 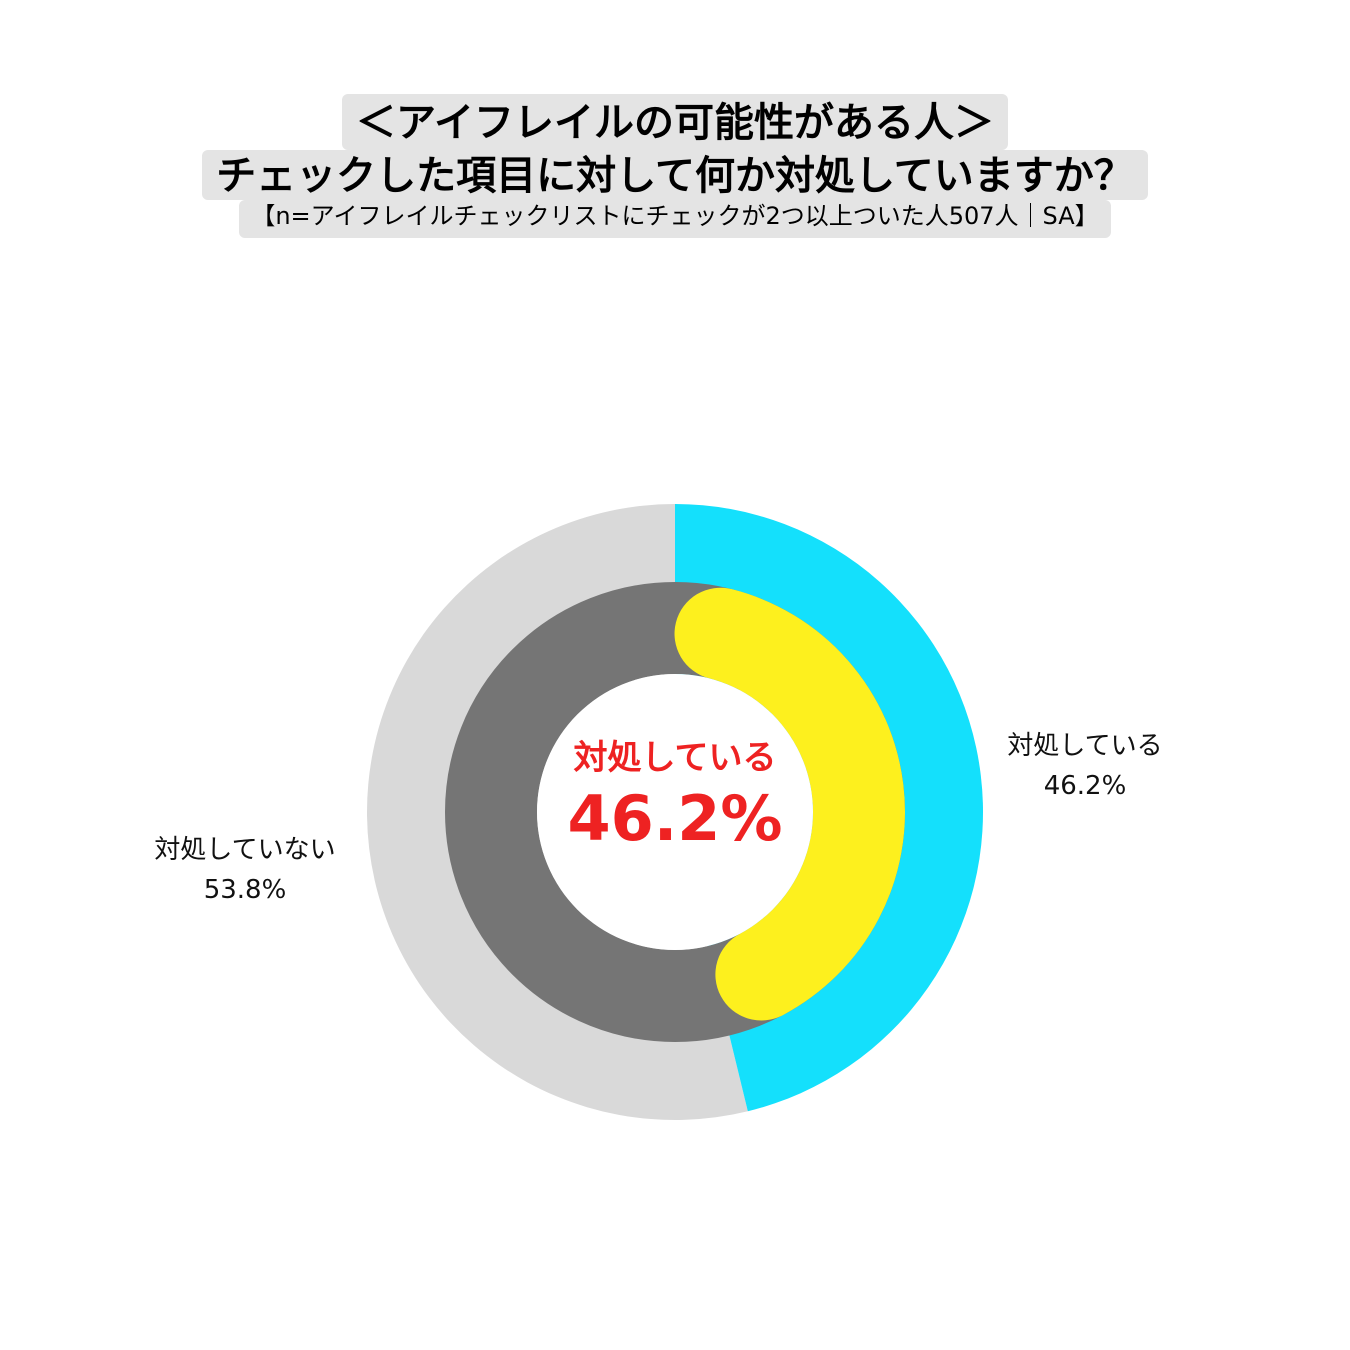 What do you see at coordinates (245, 870) in the screenshot?
I see `slice-label-not-addressing: 対処していない 53.8%` at bounding box center [245, 870].